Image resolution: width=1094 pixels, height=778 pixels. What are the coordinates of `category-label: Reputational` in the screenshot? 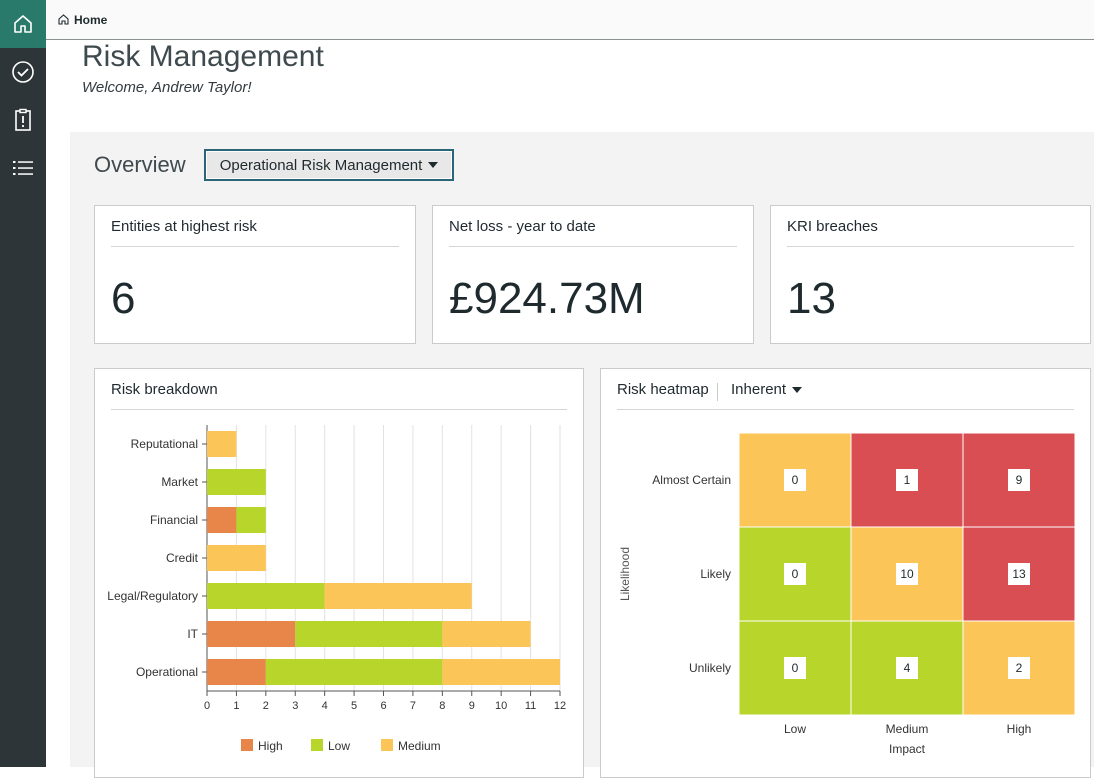 It's located at (164, 444).